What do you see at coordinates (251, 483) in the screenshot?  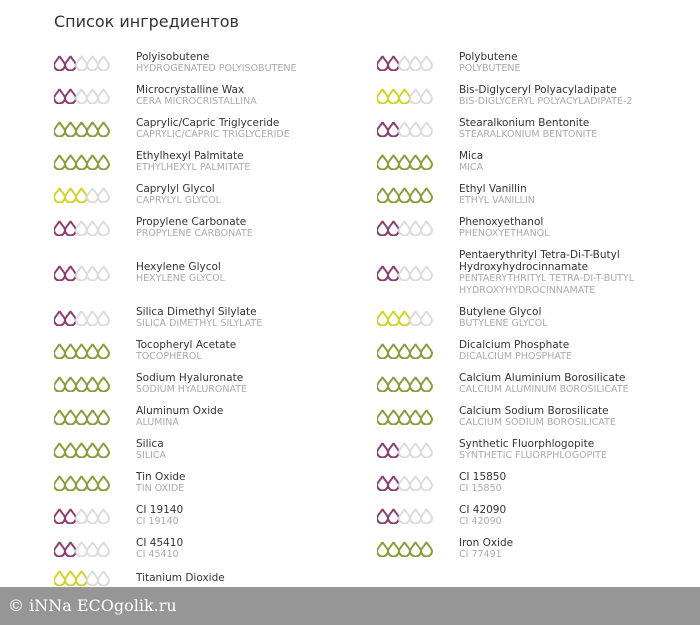 I see `ingredient-text: Tin Oxide TIN OXIDE` at bounding box center [251, 483].